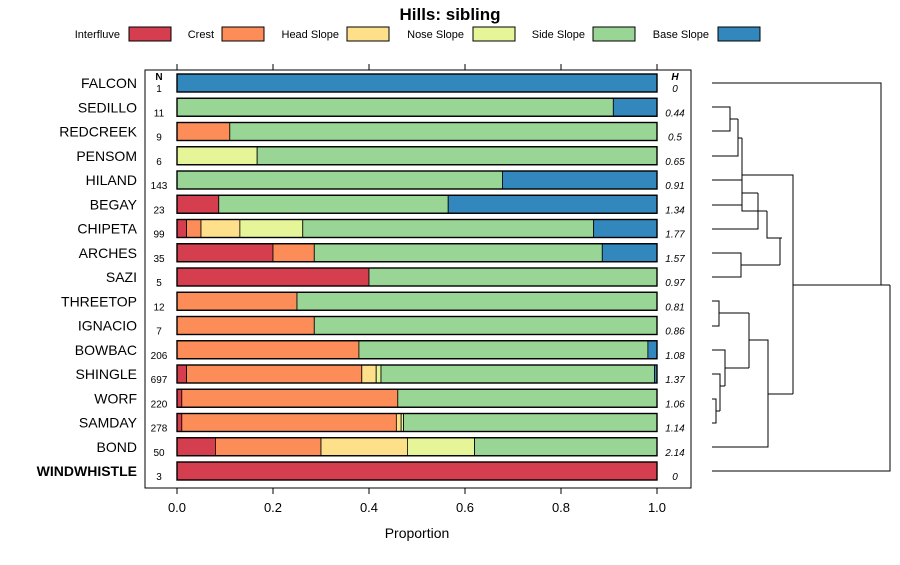 The image size is (900, 565). I want to click on category-label-1: SEDILLO, so click(107, 107).